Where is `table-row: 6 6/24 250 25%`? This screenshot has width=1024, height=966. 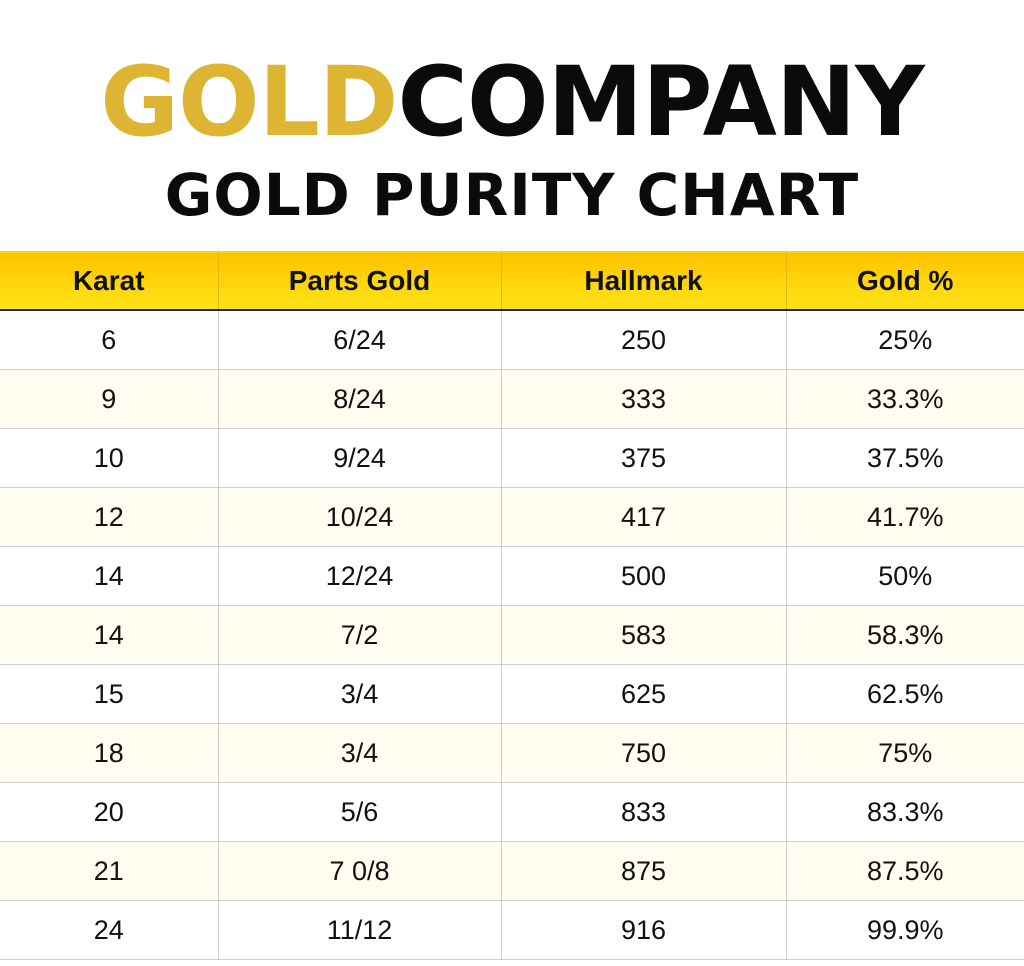 table-row: 6 6/24 250 25% is located at coordinates (512, 340).